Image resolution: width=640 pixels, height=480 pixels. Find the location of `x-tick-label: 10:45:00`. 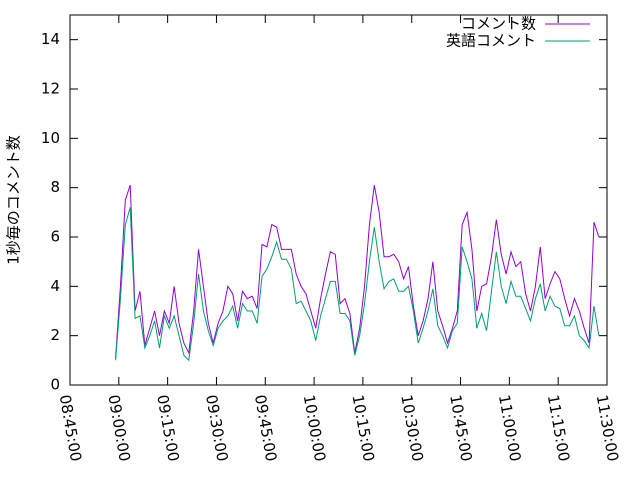

x-tick-label: 10:45:00 is located at coordinates (460, 427).